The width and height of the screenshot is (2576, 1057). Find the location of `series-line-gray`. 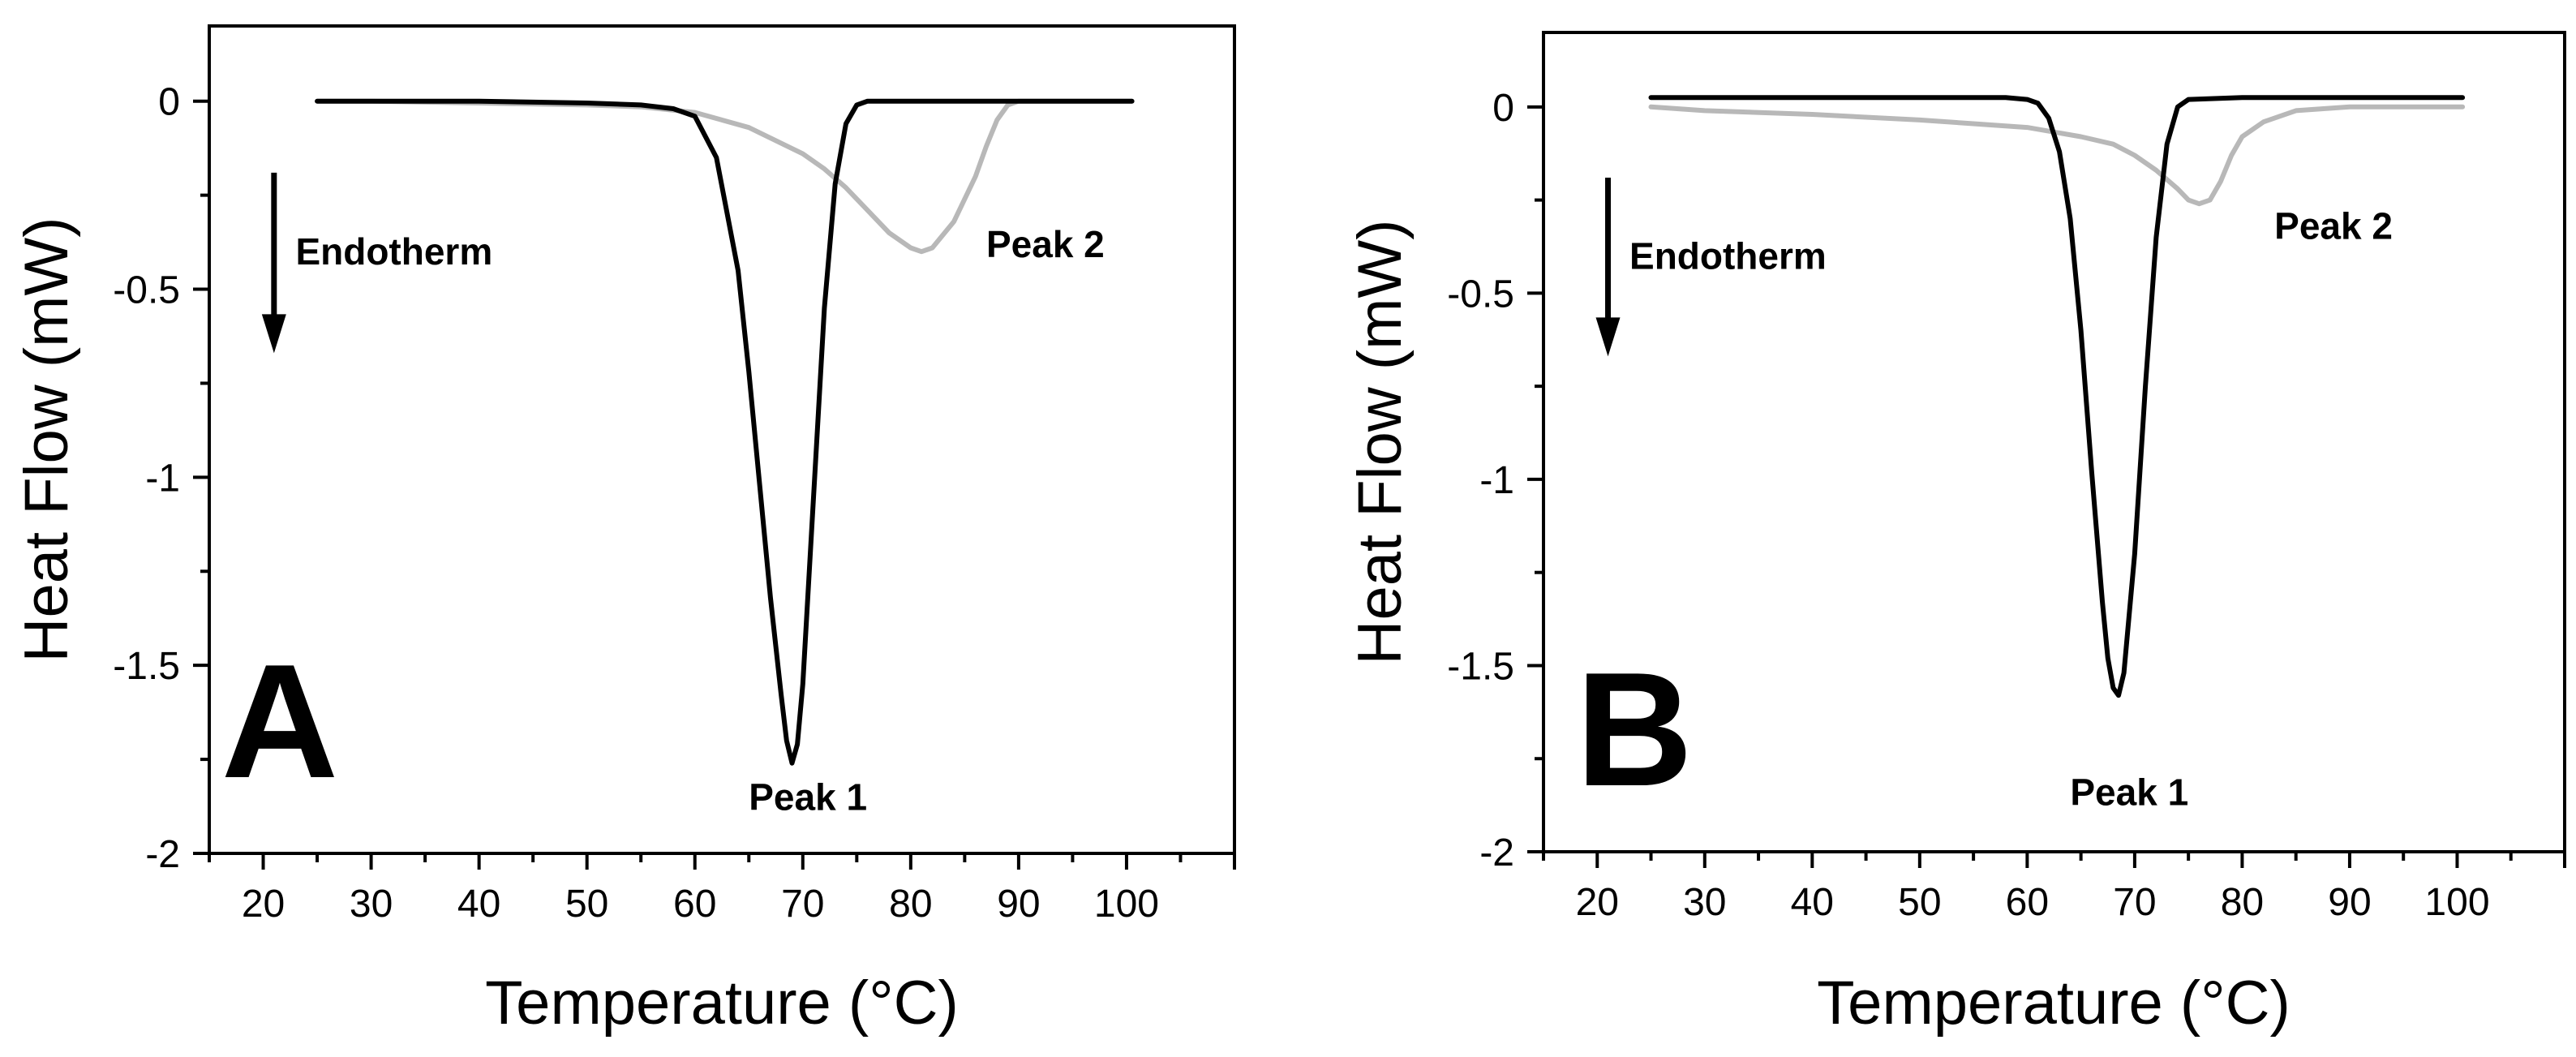

series-line-gray is located at coordinates (2057, 155).